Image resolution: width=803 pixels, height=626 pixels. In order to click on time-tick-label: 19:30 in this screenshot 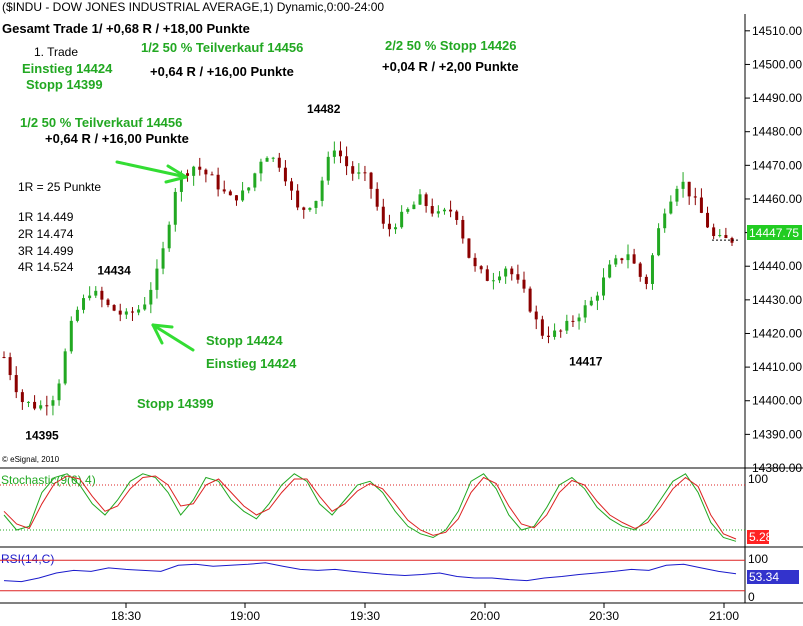, I will do `click(365, 616)`.